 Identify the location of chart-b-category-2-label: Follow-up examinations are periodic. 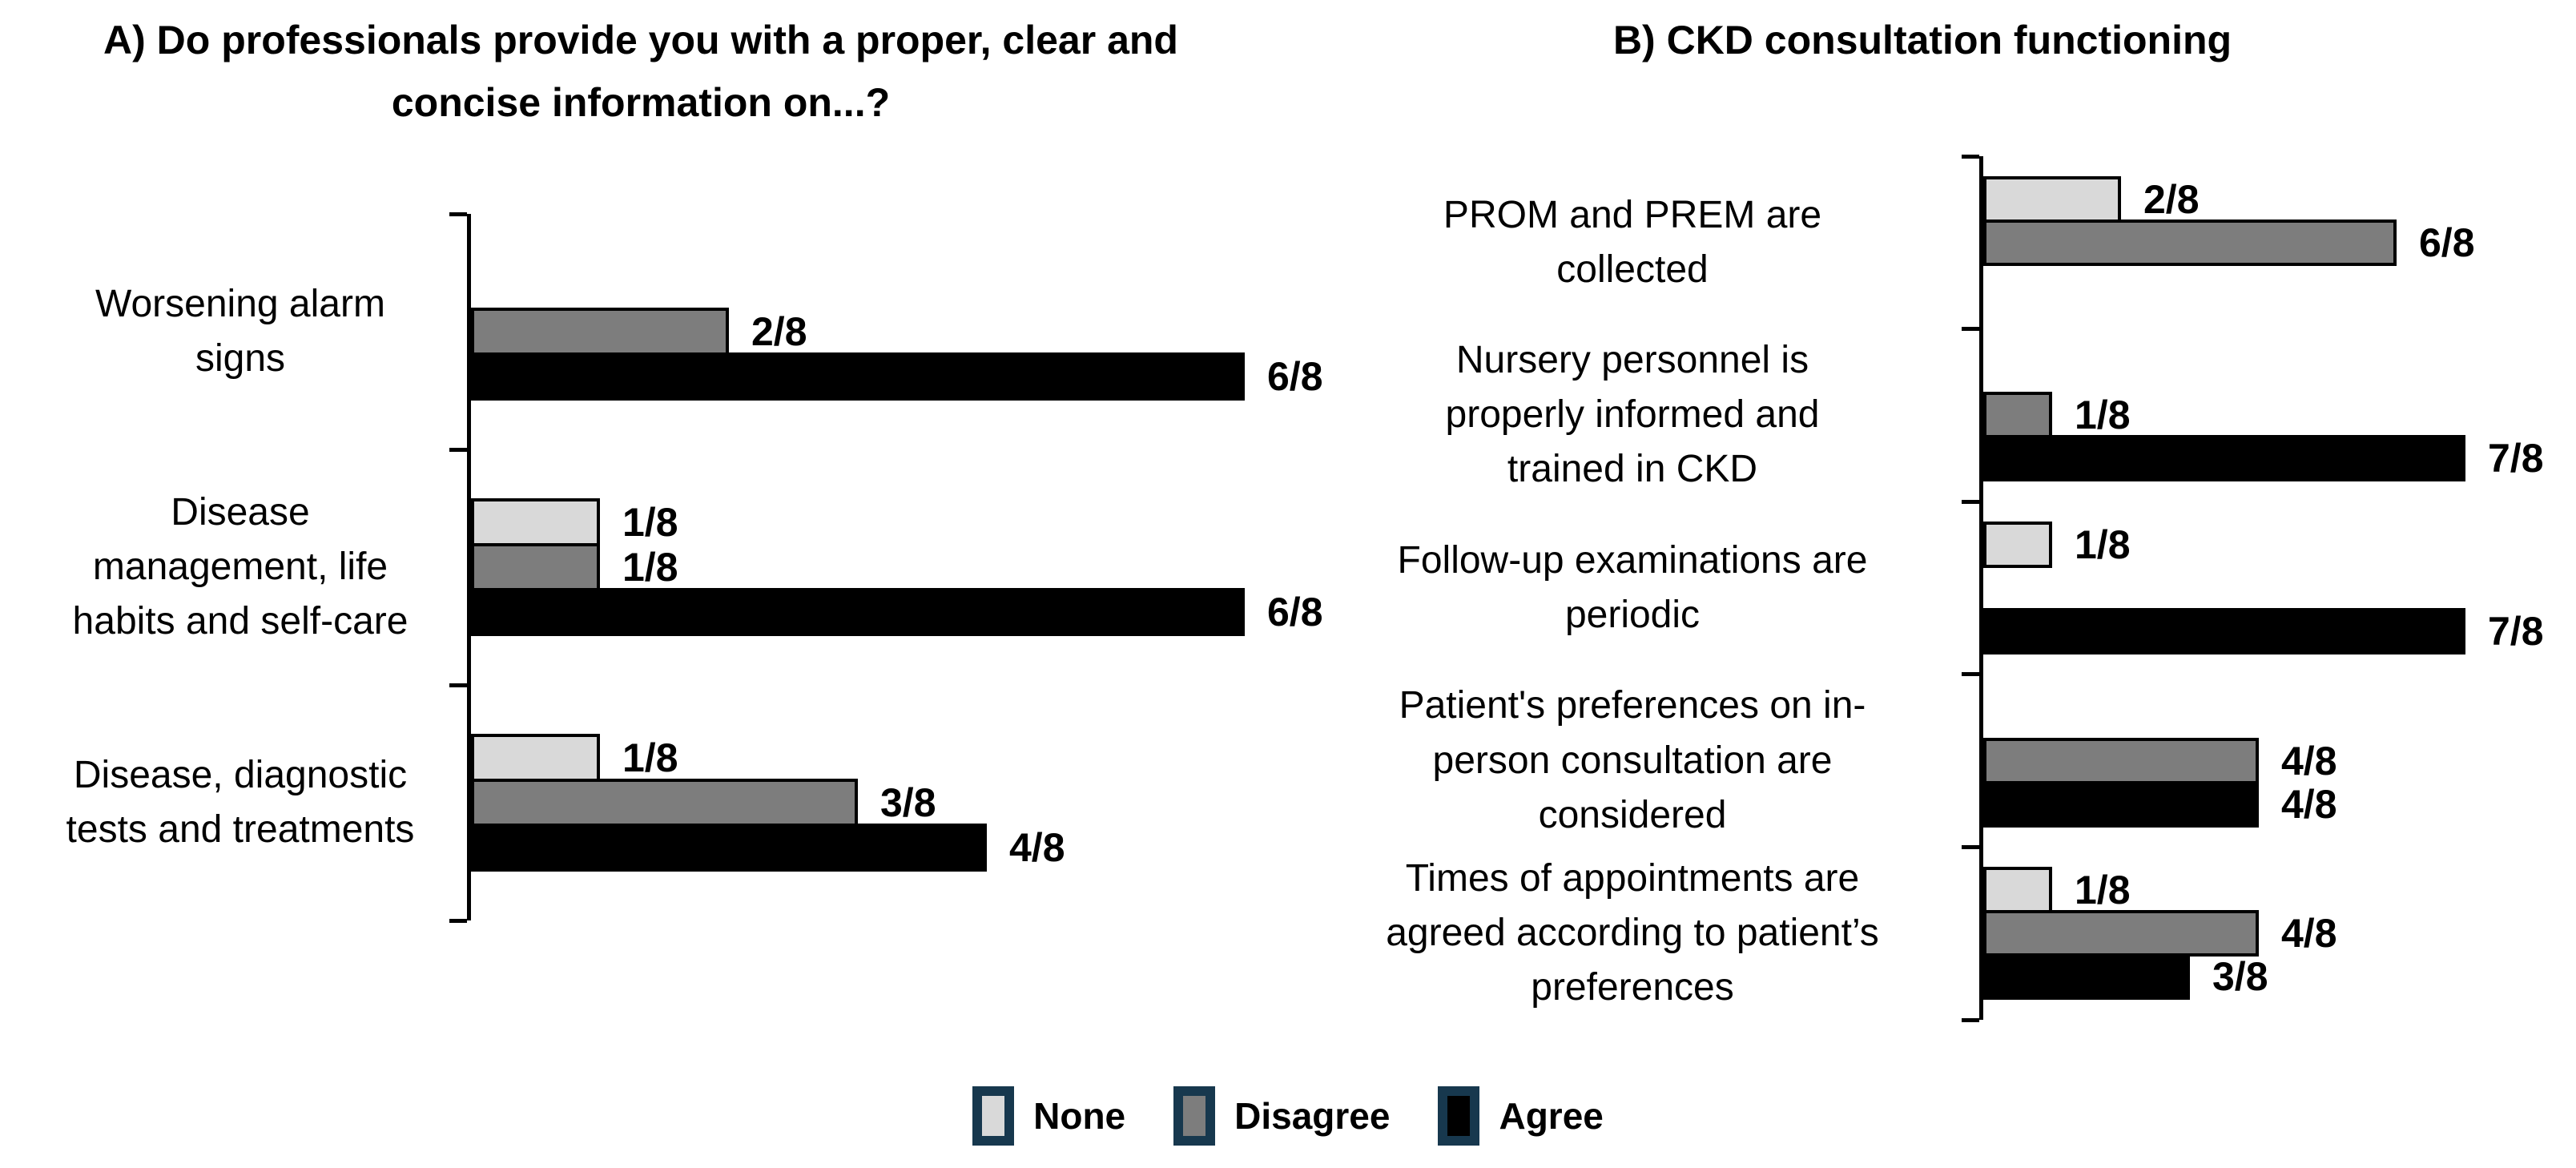
(1632, 587).